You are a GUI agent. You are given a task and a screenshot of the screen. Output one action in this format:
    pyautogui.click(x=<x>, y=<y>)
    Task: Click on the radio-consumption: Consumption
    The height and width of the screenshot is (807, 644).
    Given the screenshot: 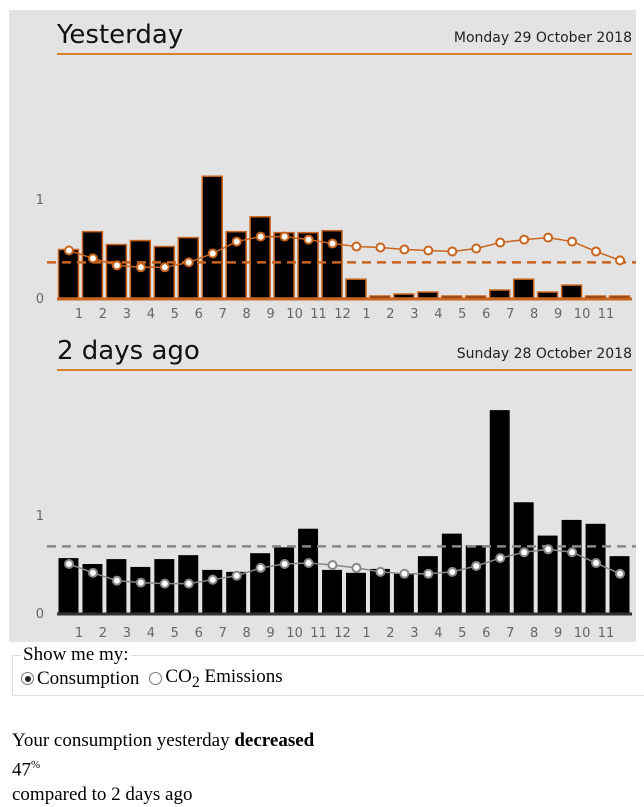 What is the action you would take?
    pyautogui.click(x=80, y=679)
    